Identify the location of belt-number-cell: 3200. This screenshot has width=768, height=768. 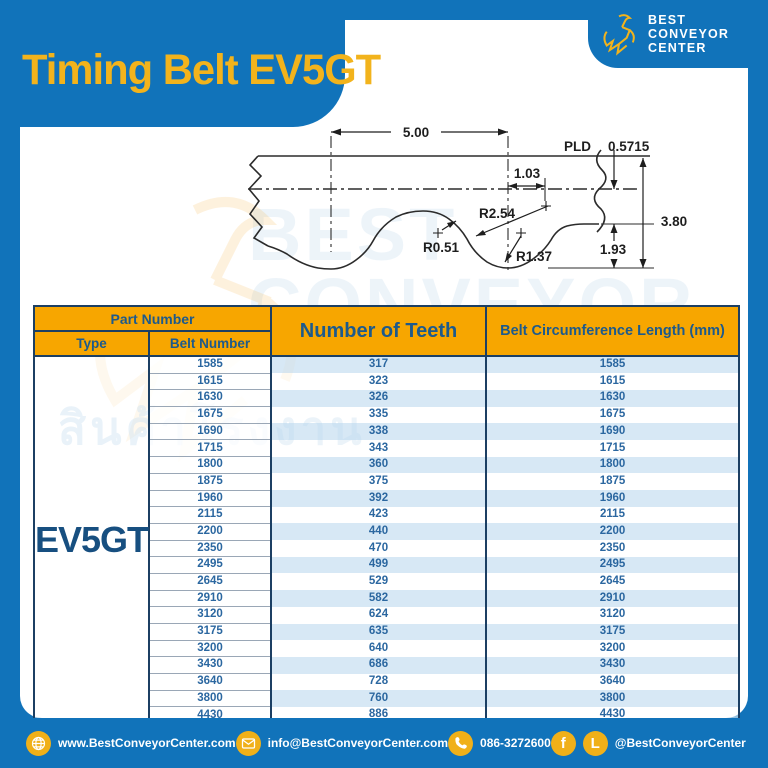
(210, 648).